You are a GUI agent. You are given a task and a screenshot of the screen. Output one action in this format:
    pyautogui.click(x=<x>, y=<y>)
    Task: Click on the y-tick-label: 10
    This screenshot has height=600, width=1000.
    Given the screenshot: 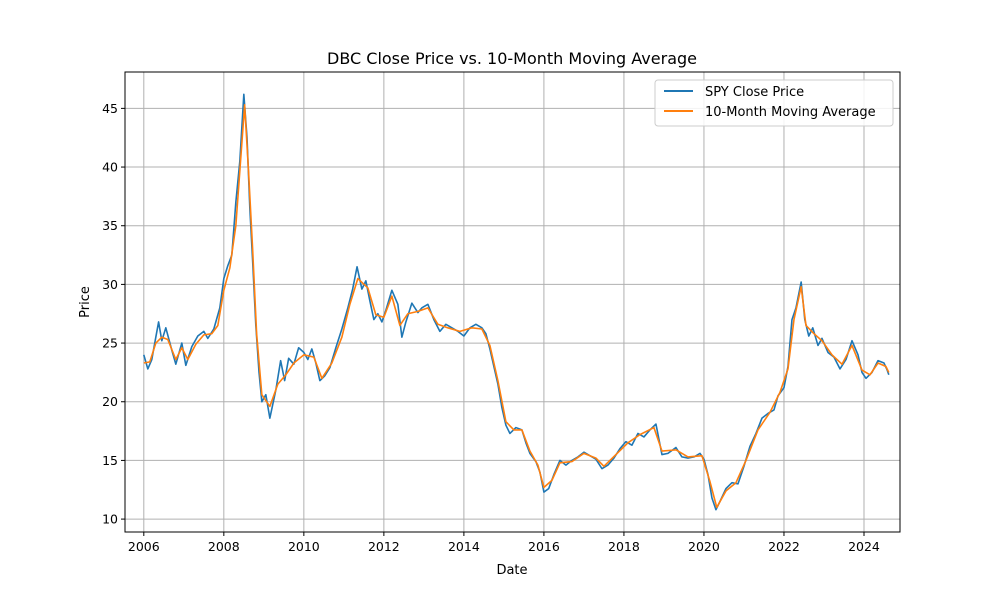 What is the action you would take?
    pyautogui.click(x=110, y=519)
    